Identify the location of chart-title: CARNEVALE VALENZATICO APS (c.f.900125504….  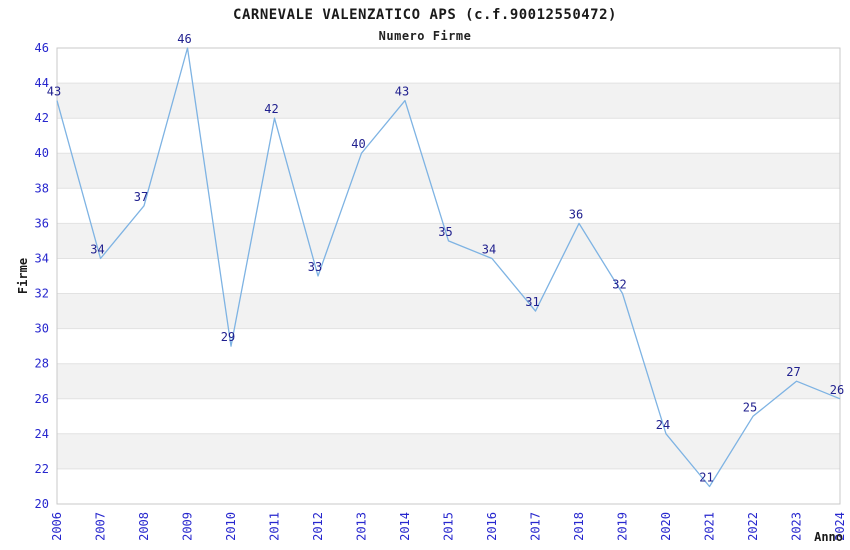
(425, 15).